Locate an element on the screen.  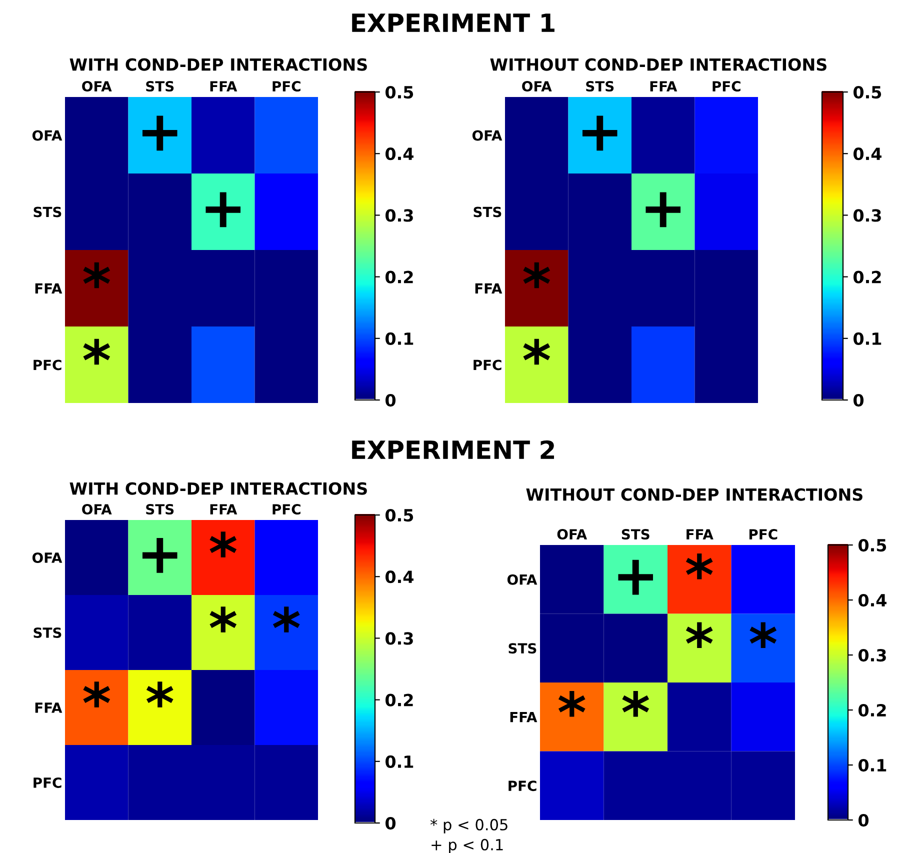
text: + p < 0.1 is located at coordinates (467, 845).